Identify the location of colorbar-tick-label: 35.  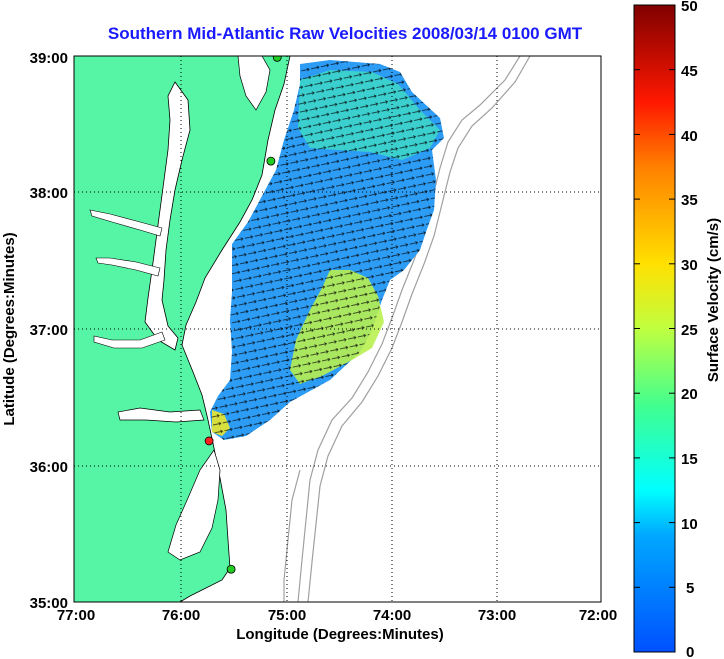
(689, 200).